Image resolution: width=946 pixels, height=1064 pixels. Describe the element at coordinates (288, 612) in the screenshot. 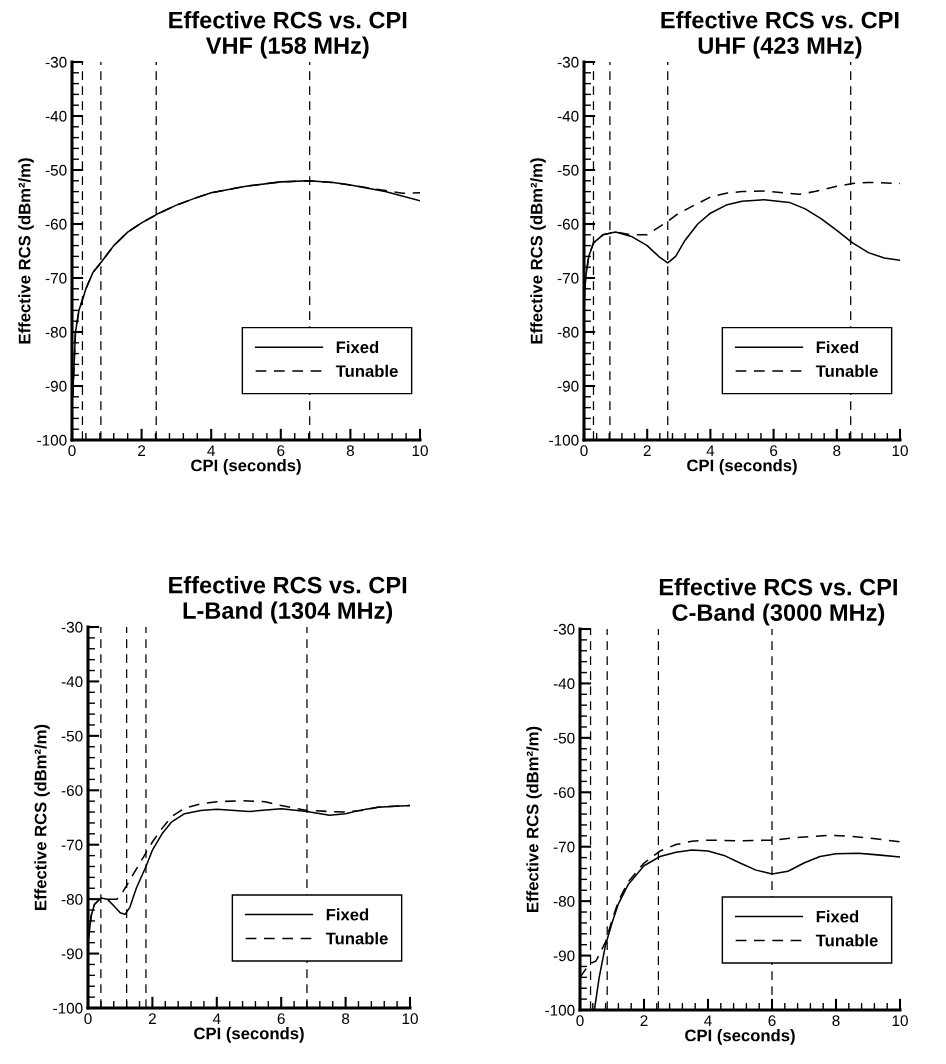

I see `chart-subtitle: L-Band (1304 MHz)` at that location.